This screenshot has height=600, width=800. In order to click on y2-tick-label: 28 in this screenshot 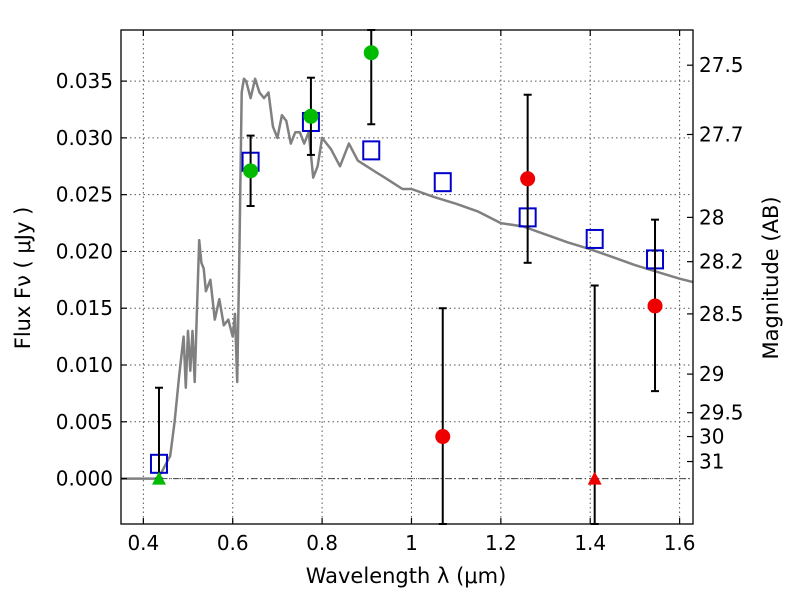, I will do `click(711, 217)`.